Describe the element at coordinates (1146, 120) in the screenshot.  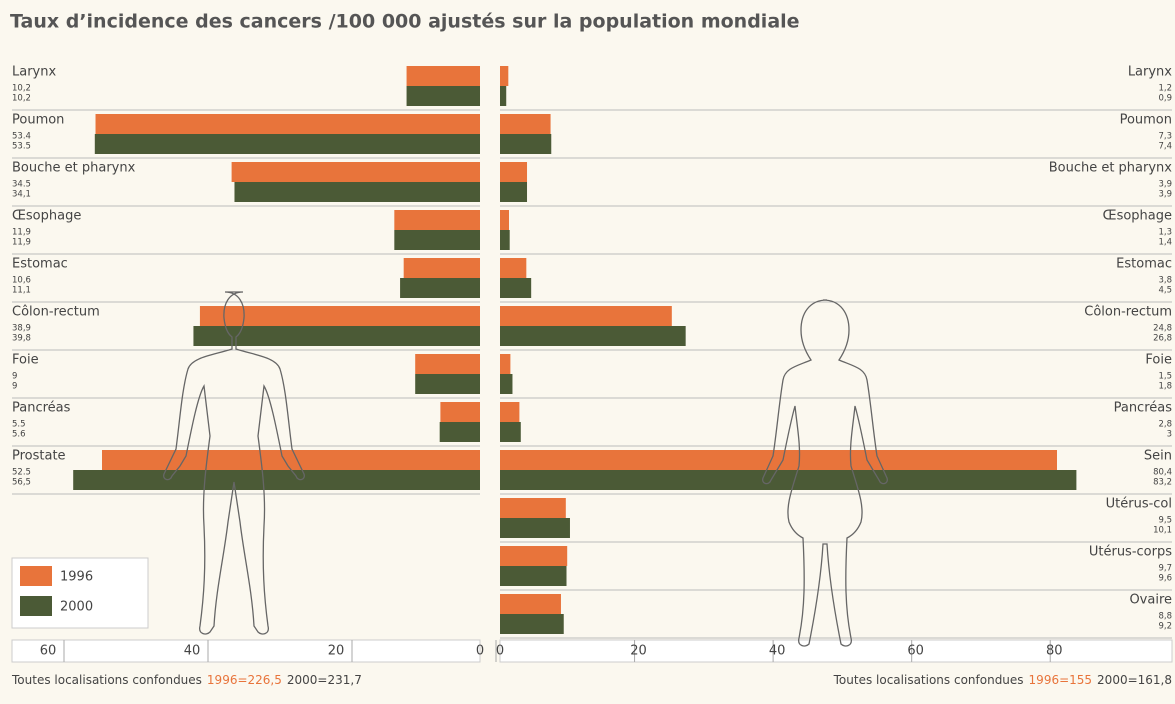
I see `category-label: Poumon` at that location.